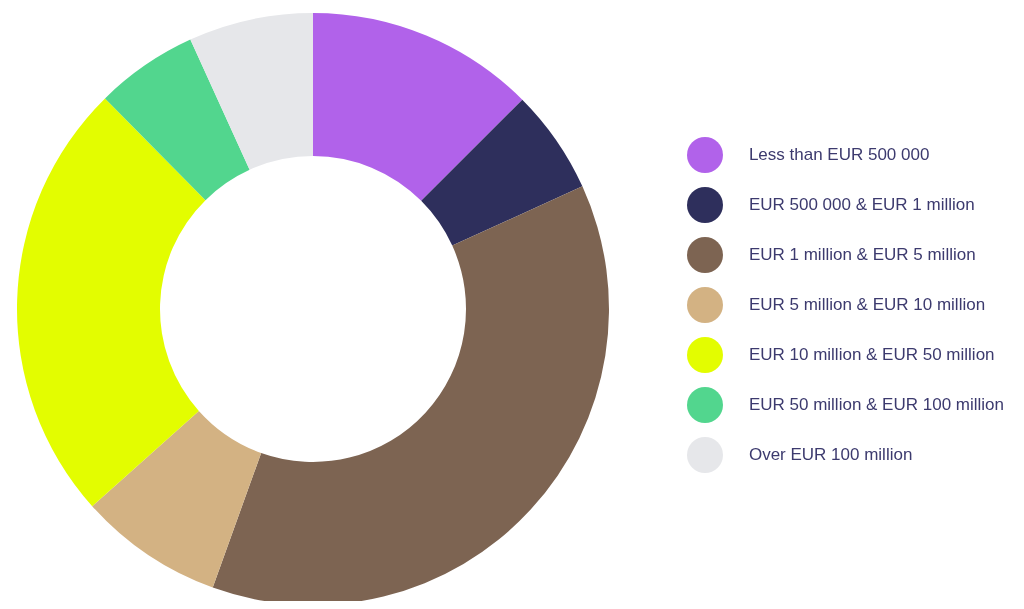 The height and width of the screenshot is (609, 1024). What do you see at coordinates (862, 254) in the screenshot?
I see `legend-label: EUR 1 million & EUR 5 million` at bounding box center [862, 254].